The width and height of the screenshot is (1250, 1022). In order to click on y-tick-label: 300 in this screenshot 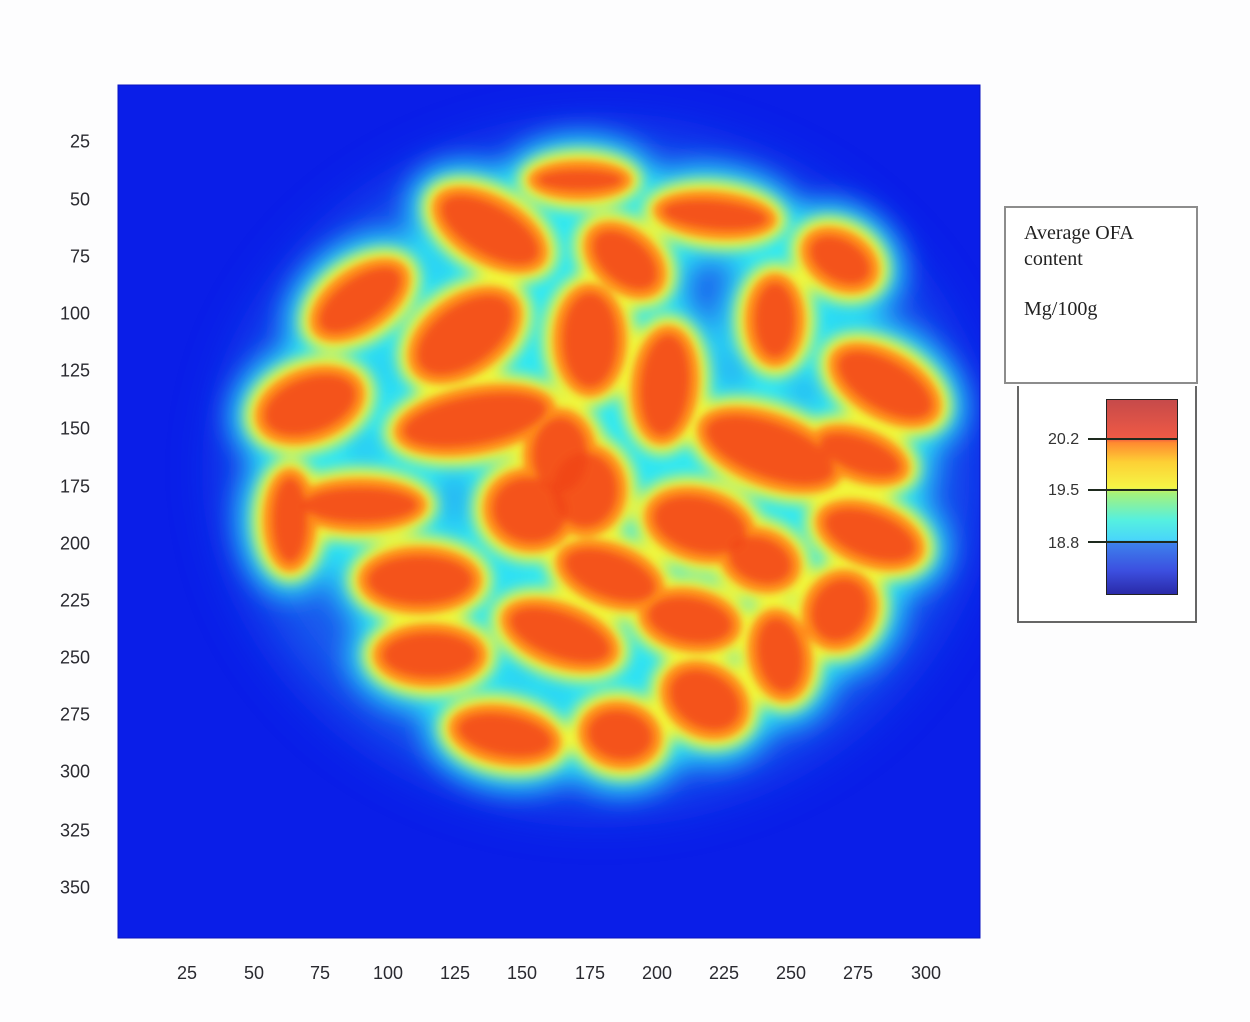, I will do `click(74, 771)`.